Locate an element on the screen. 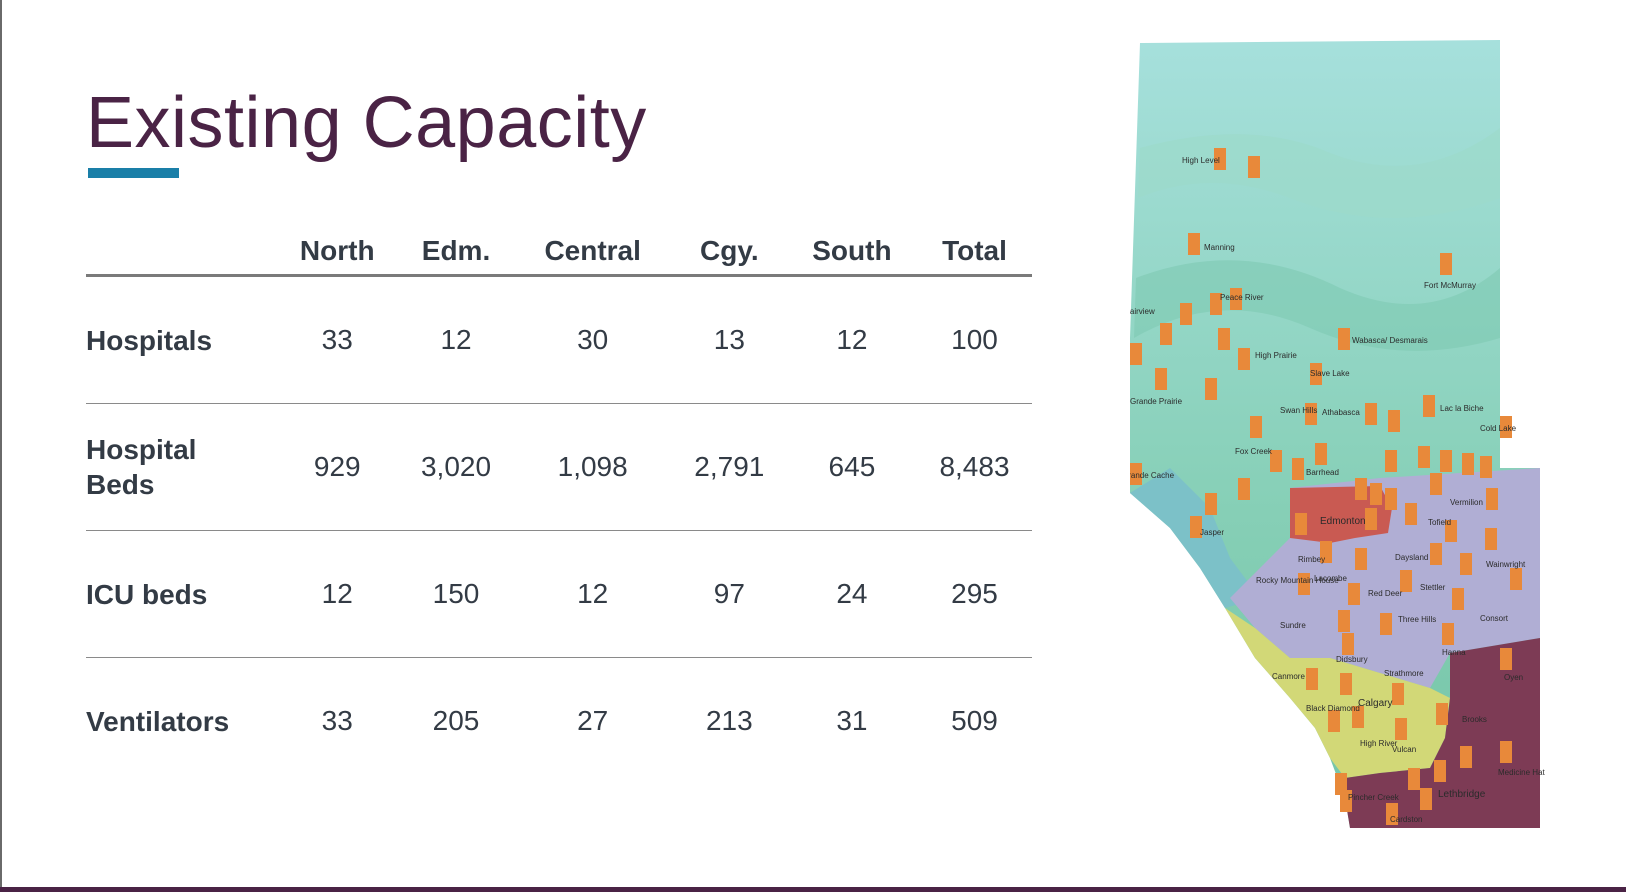  town-label: Edmonton is located at coordinates (1343, 521).